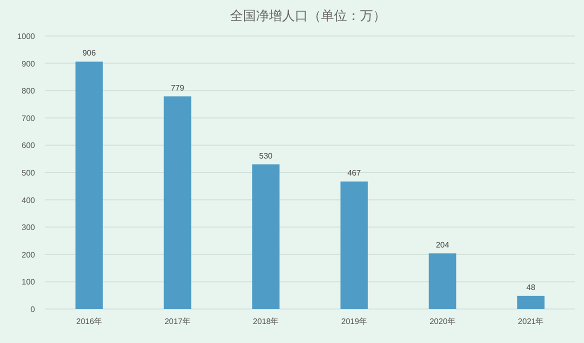 This screenshot has width=584, height=343. Describe the element at coordinates (89, 53) in the screenshot. I see `data-label: 906` at that location.